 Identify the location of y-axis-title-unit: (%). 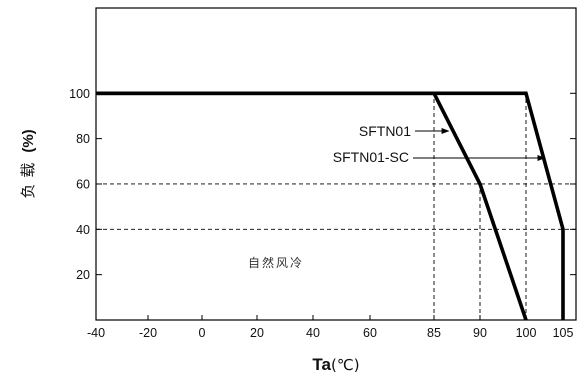
(28, 140).